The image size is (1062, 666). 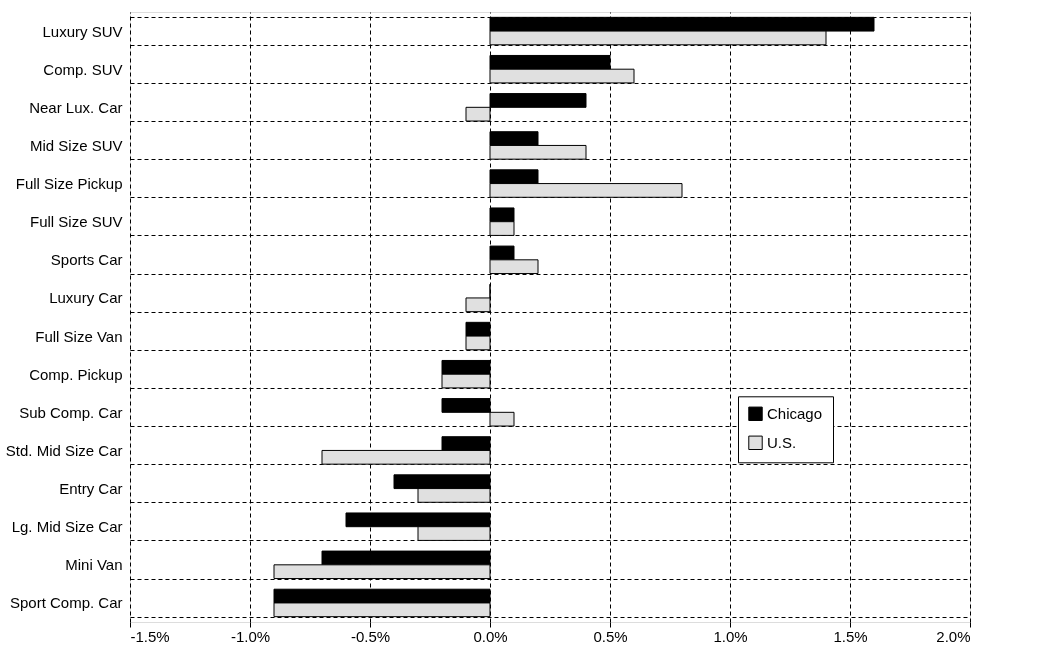 I want to click on legend-label: U.S., so click(x=782, y=442).